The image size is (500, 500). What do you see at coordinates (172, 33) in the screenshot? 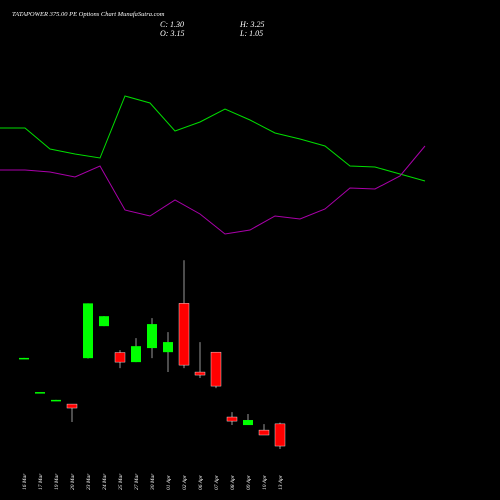
I see `header-open: O: 3.15` at bounding box center [172, 33].